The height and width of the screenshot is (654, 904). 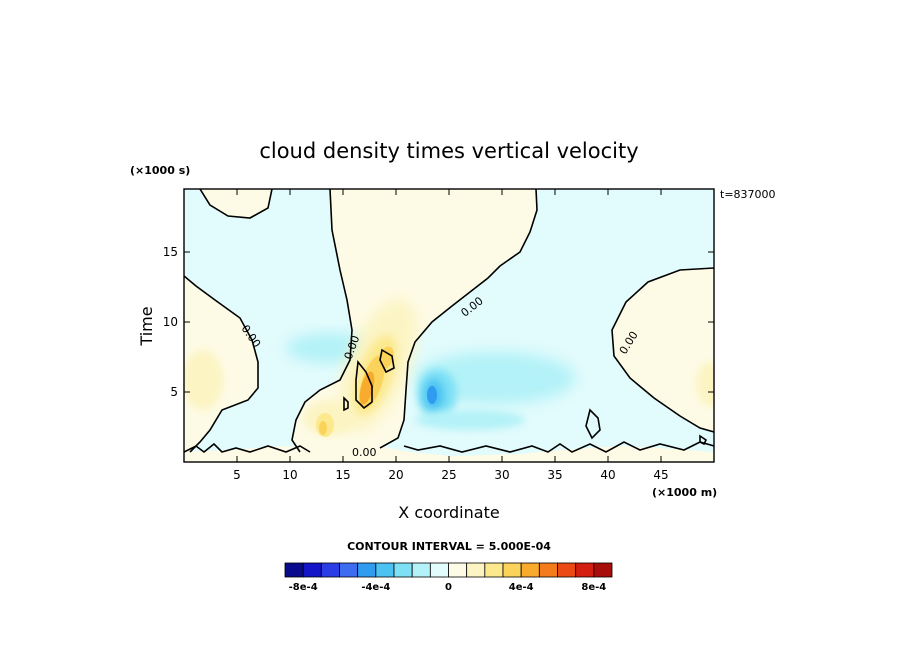 I want to click on y-unit-label: (×1000 s), so click(x=160, y=170).